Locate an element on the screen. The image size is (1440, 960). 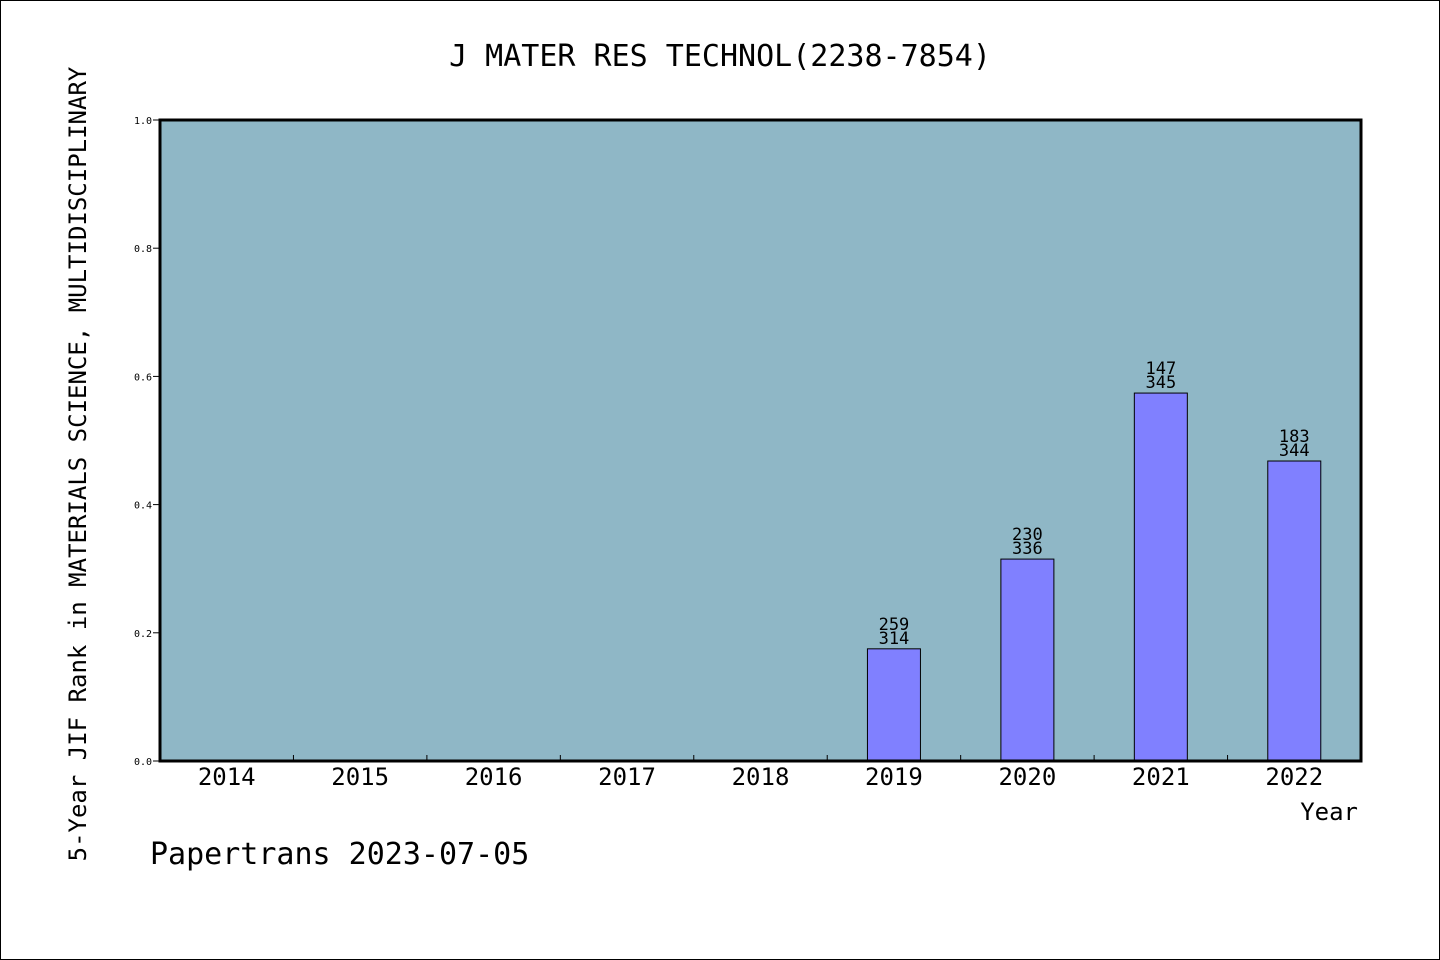
x-tick-label: 2015 is located at coordinates (360, 777).